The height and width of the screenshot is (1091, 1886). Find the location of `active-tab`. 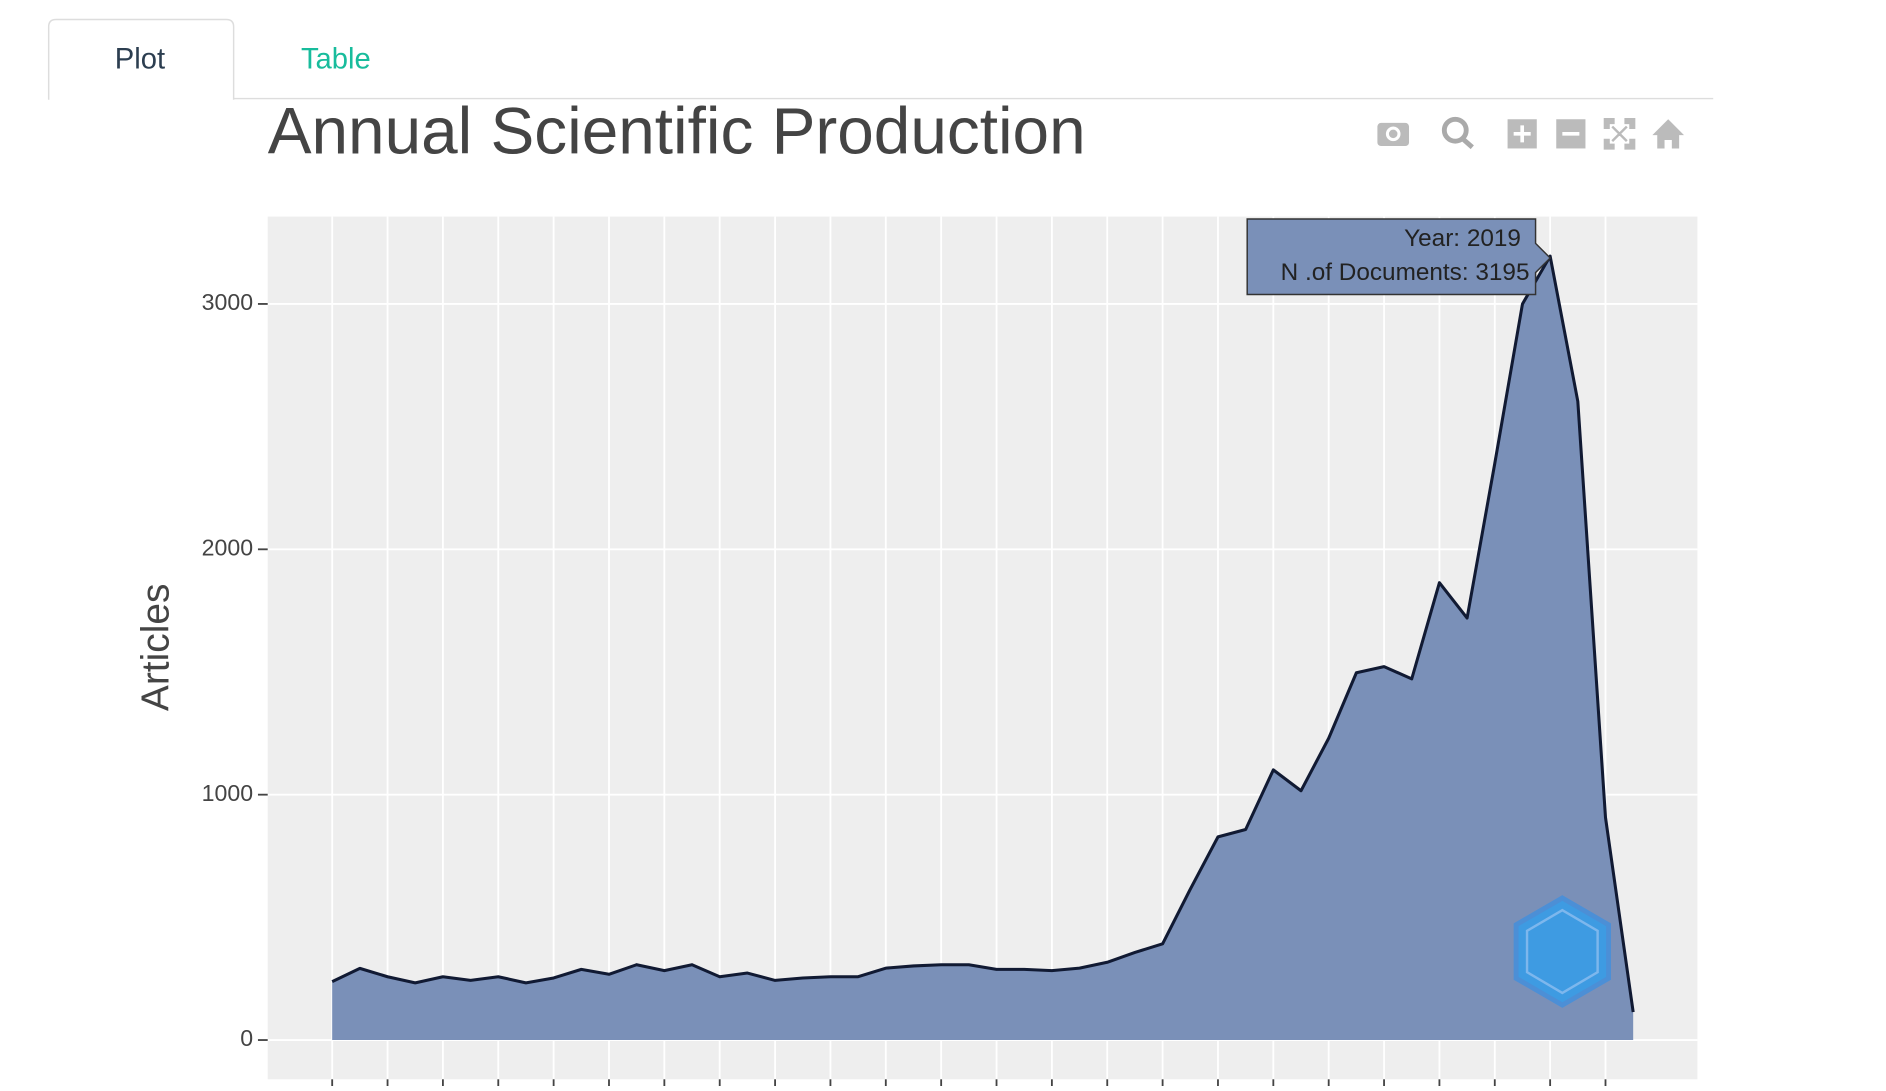

active-tab is located at coordinates (141, 59).